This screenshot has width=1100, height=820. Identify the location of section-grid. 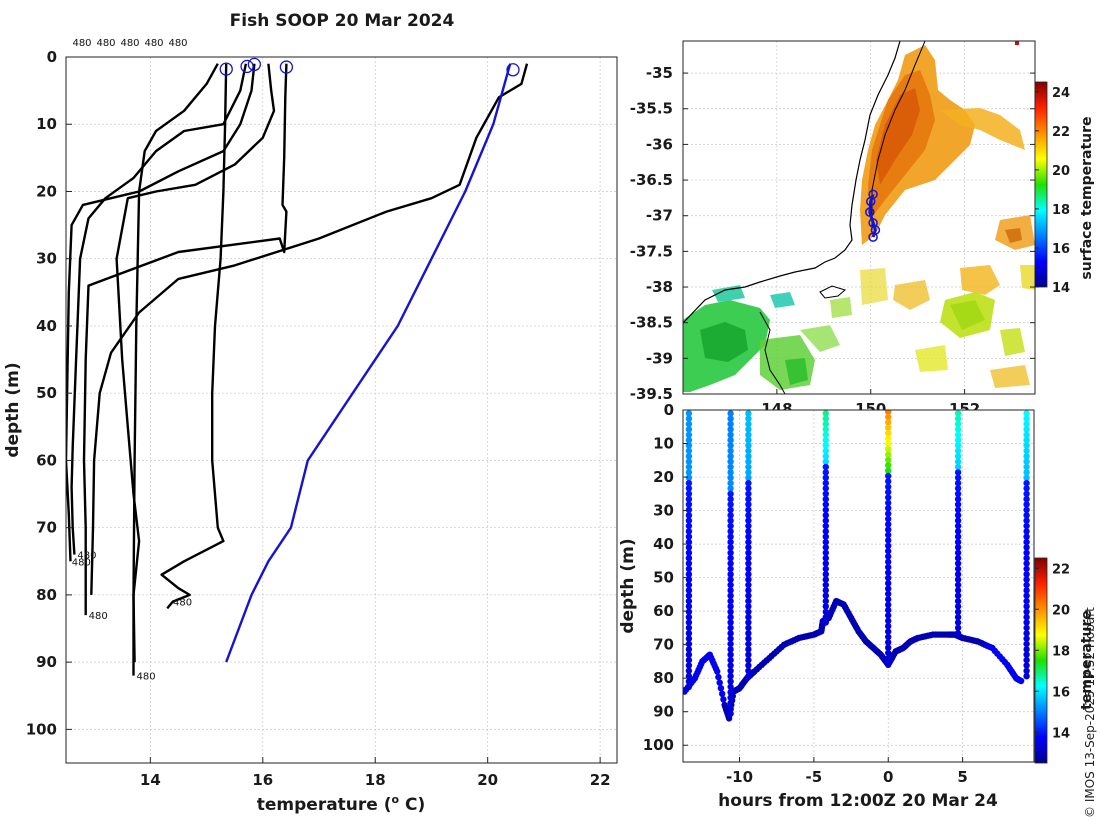
(858, 585).